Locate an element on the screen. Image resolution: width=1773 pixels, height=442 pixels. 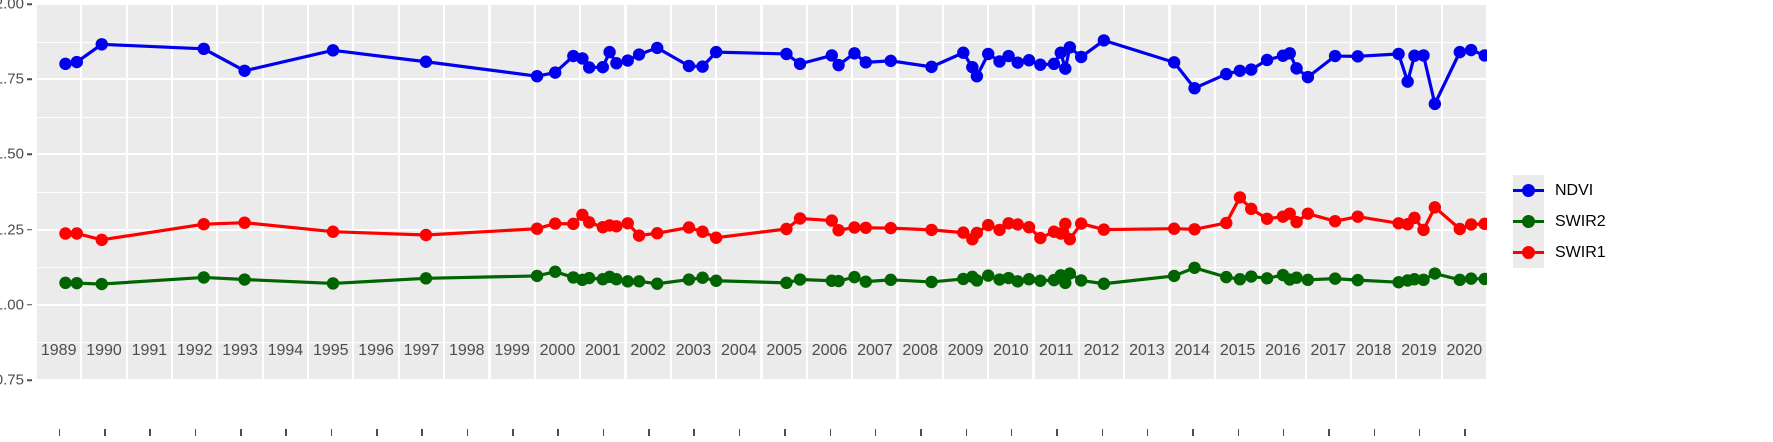
legend-dot is located at coordinates (1528, 252).